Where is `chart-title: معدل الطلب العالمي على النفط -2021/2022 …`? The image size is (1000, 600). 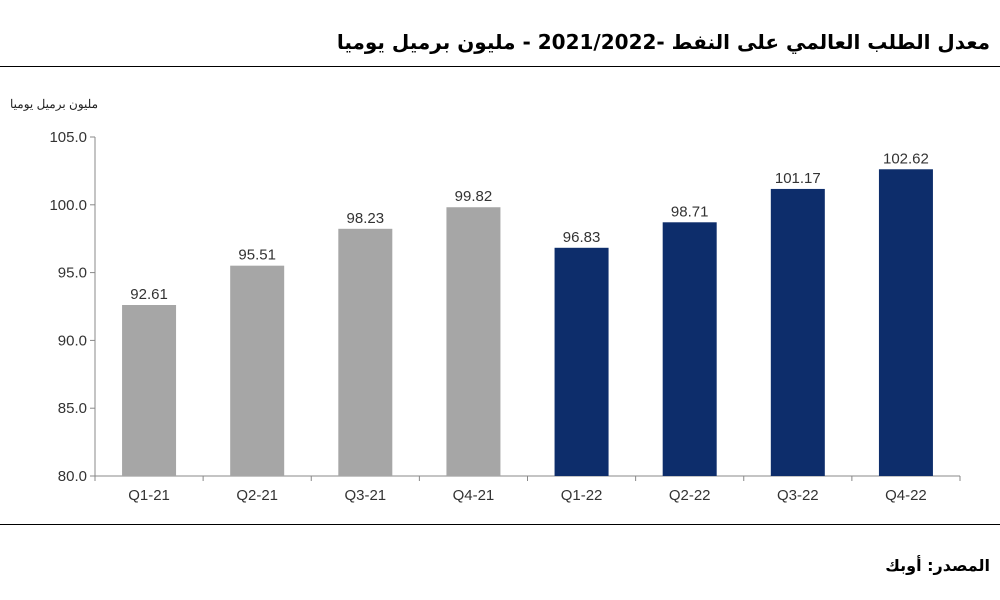
chart-title: معدل الطلب العالمي على النفط -2021/2022 … is located at coordinates (663, 42).